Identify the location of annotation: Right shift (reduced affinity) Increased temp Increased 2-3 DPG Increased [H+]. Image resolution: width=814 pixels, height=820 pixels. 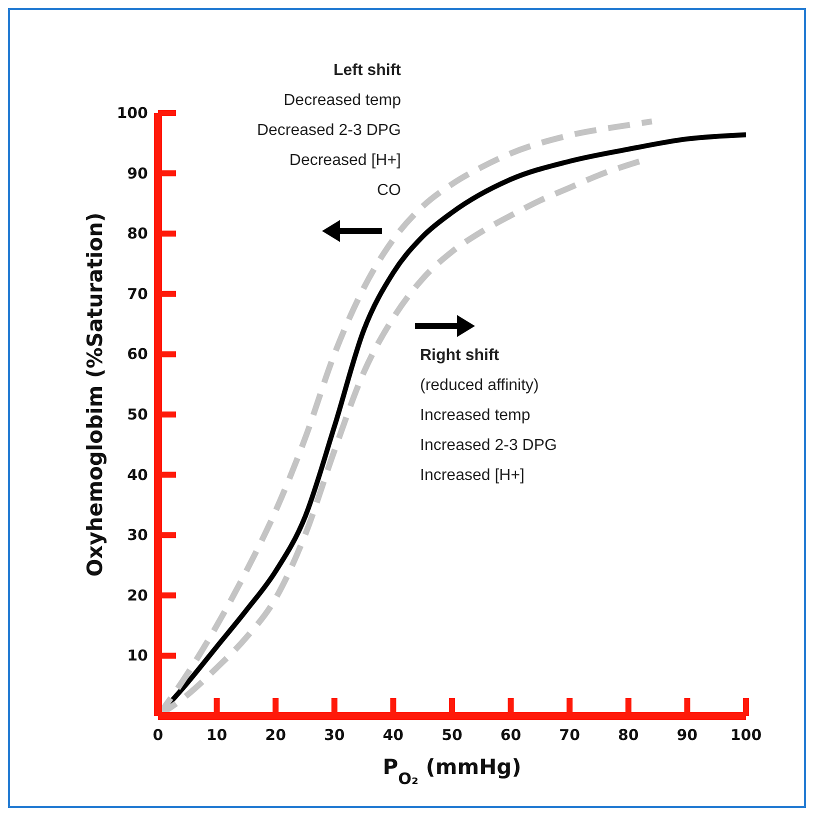
(488, 416).